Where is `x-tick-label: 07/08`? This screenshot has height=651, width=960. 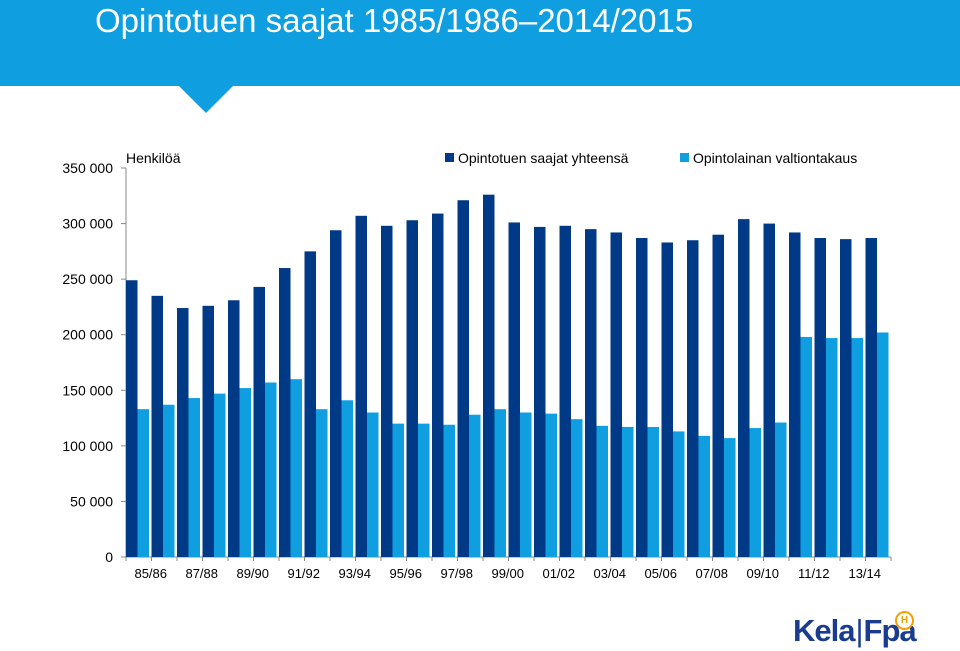 x-tick-label: 07/08 is located at coordinates (711, 573).